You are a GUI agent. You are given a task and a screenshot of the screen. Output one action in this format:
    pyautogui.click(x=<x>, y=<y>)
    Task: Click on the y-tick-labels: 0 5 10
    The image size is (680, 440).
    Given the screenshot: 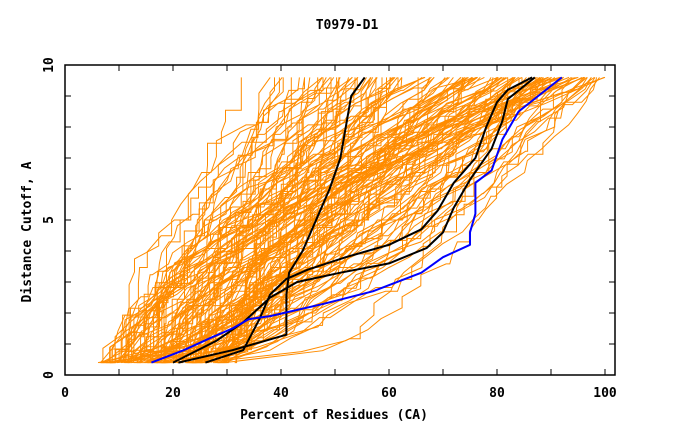 What is the action you would take?
    pyautogui.click(x=49, y=218)
    